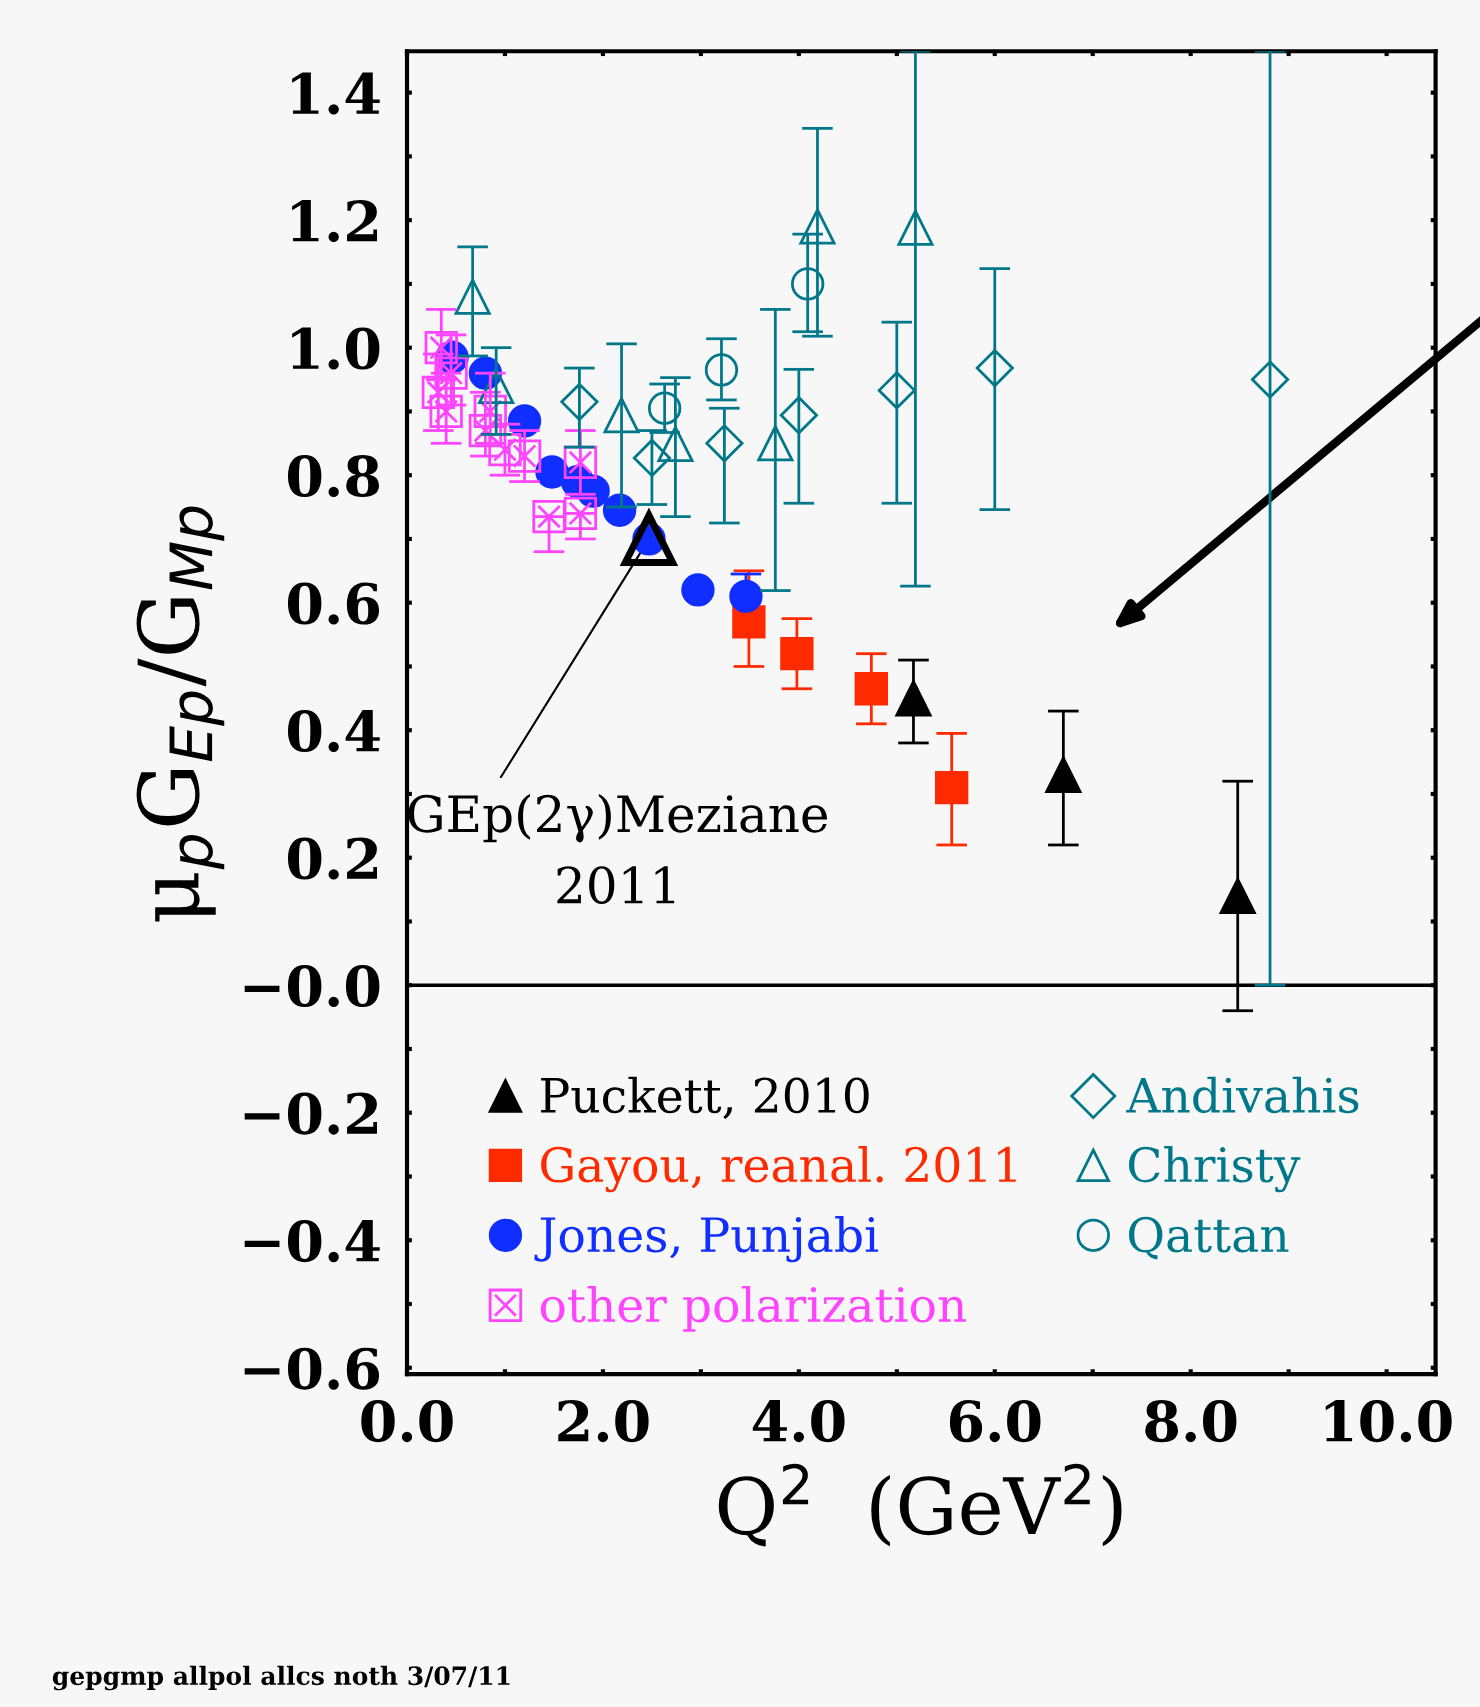  Describe the element at coordinates (706, 1239) in the screenshot. I see `legend-label: Jones, Punjabi` at that location.